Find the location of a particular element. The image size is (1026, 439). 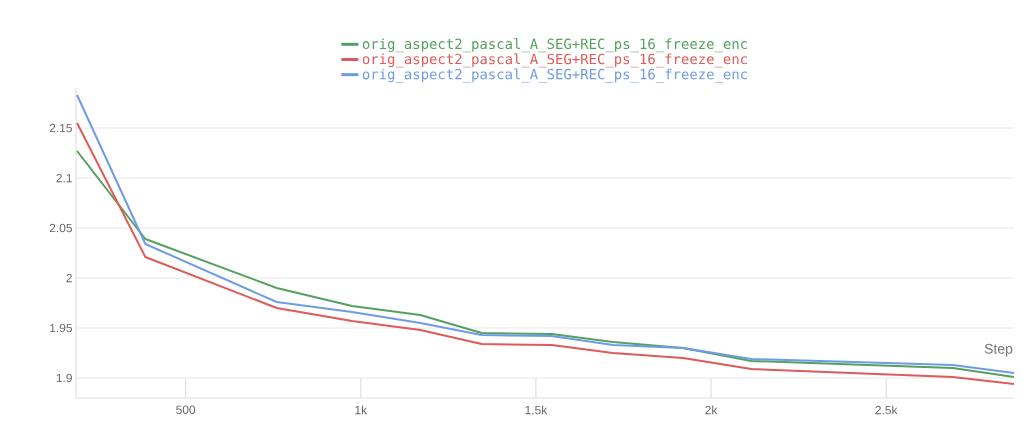

x-tick-label: 1.5k is located at coordinates (536, 410).